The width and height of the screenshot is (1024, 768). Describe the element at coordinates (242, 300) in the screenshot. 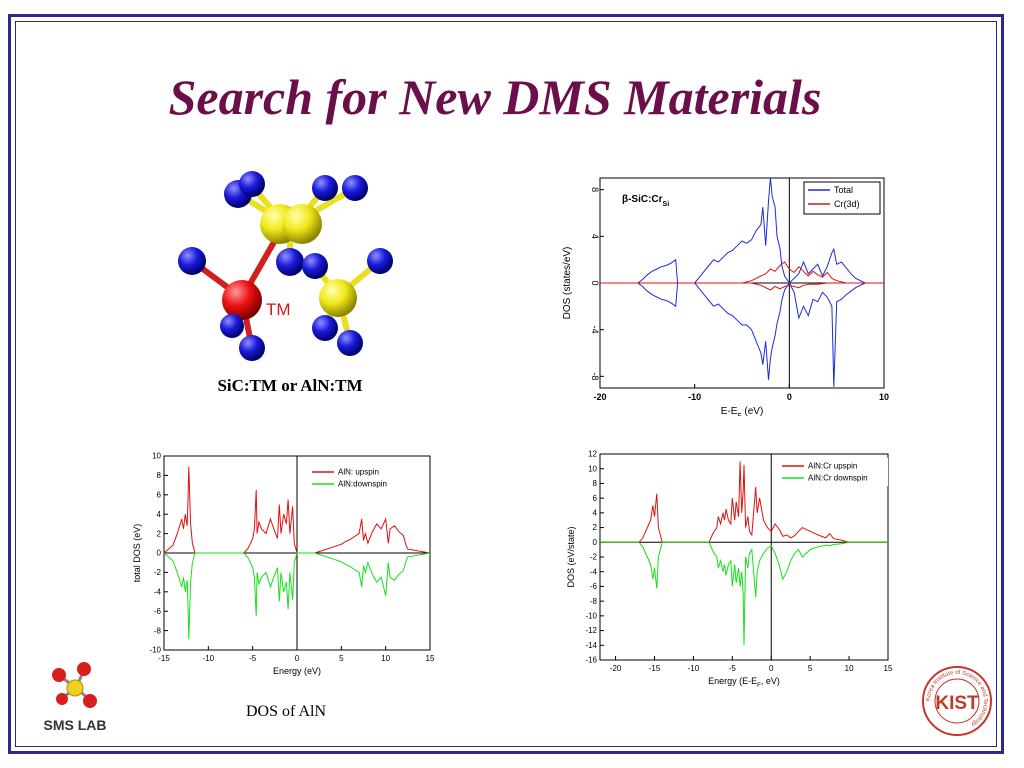

I see `tm-atom` at that location.